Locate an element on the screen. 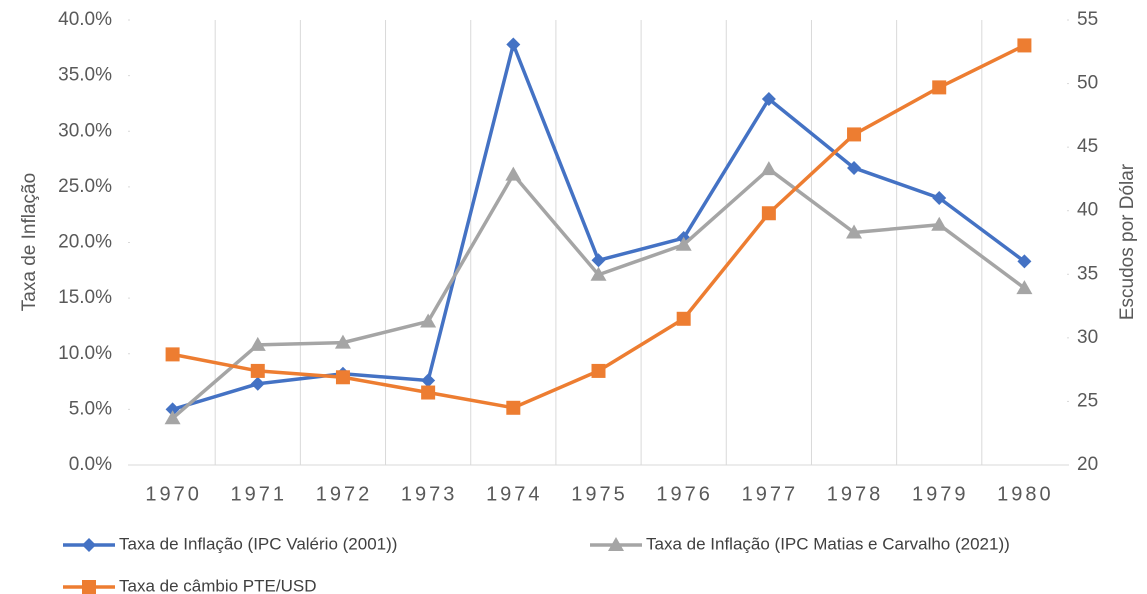 Image resolution: width=1147 pixels, height=594 pixels. y2-axis-label: Escudos por Dólar is located at coordinates (1127, 241).